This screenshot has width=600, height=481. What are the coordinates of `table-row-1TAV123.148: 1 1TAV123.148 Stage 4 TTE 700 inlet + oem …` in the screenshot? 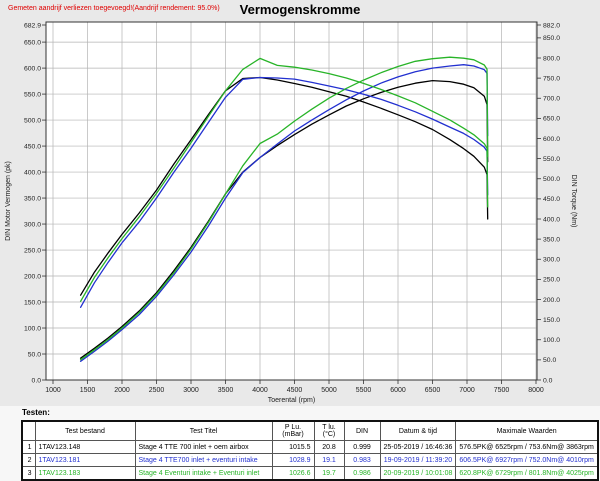 It's located at (310, 447).